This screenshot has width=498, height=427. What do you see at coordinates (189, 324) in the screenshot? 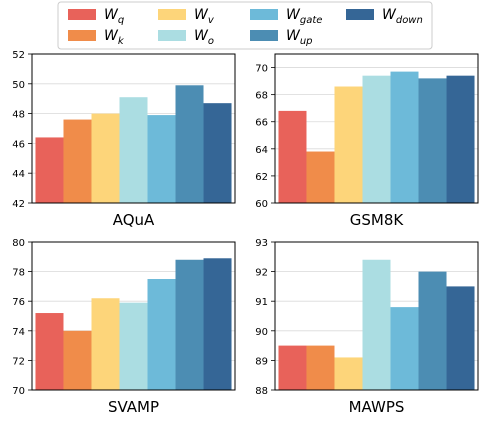
I see `bar-svamp-wup` at bounding box center [189, 324].